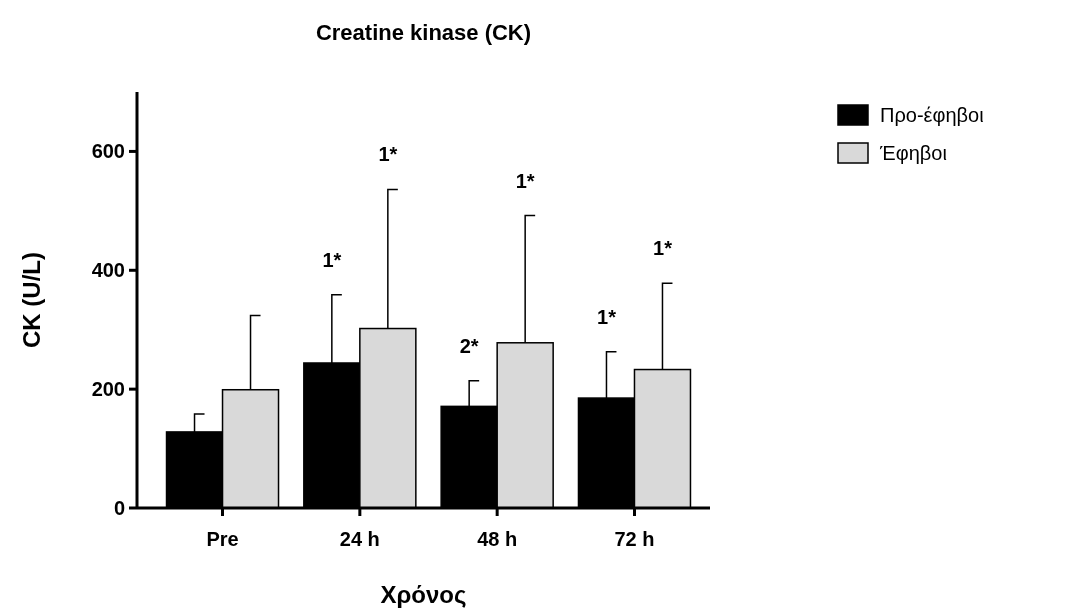 The image size is (1070, 615). Describe the element at coordinates (497, 539) in the screenshot. I see `x-tick-label: 48 h` at that location.